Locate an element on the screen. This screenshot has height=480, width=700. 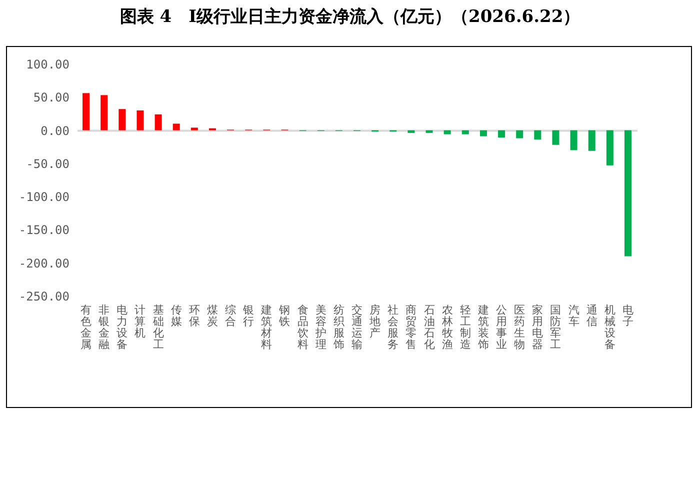
y-tick-label: 100.00 is located at coordinates (48, 65).